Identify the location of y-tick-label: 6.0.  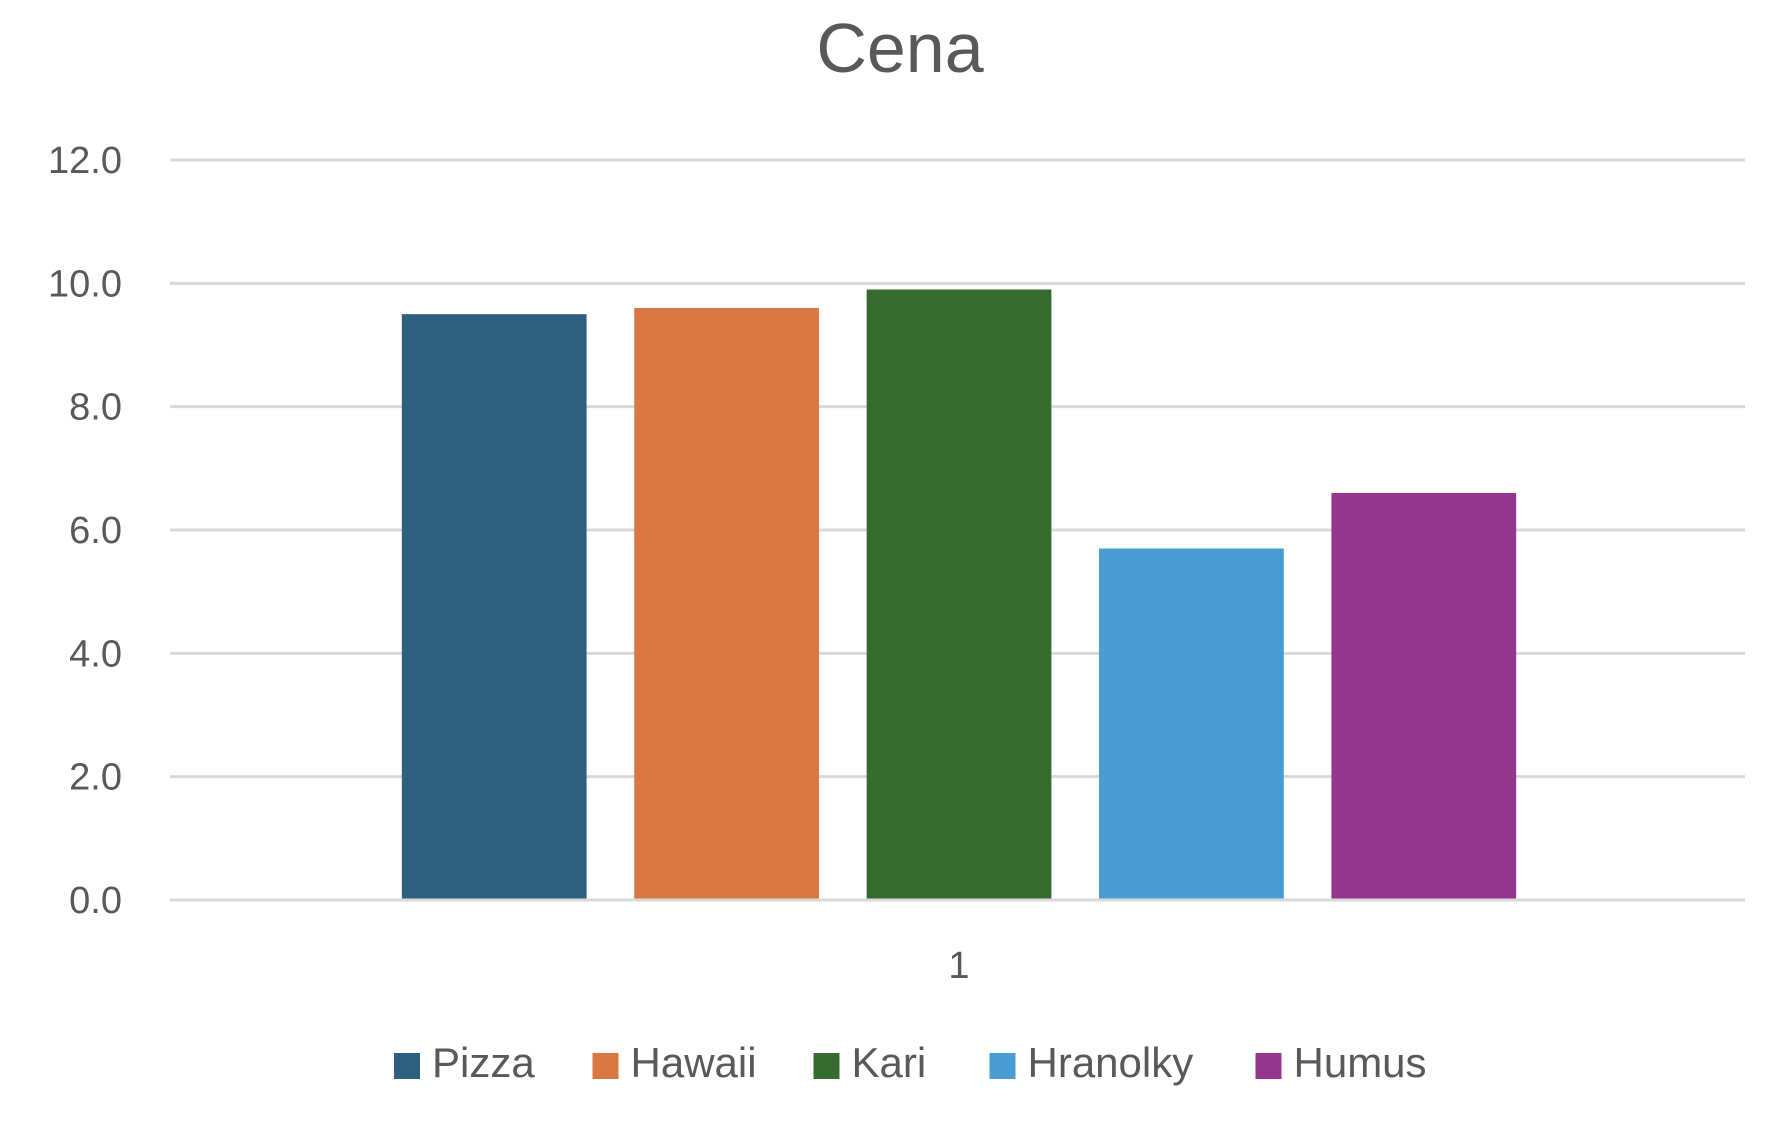
(95, 531).